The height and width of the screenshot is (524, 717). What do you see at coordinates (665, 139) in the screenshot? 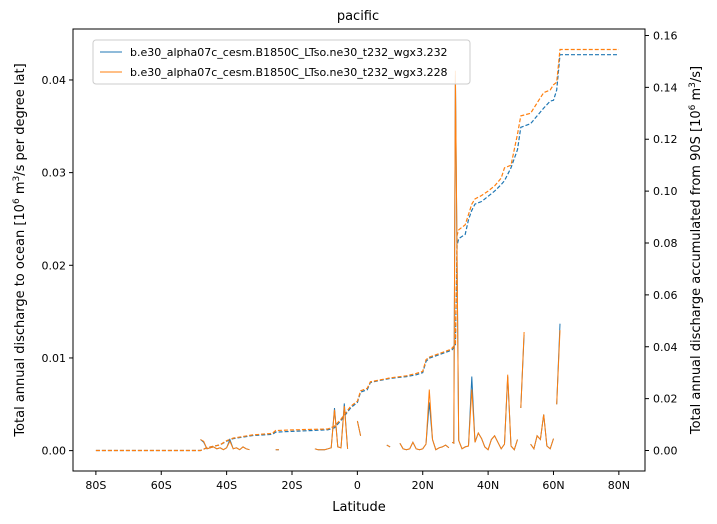
I see `y-right-tick-label: 0.12` at bounding box center [665, 139].